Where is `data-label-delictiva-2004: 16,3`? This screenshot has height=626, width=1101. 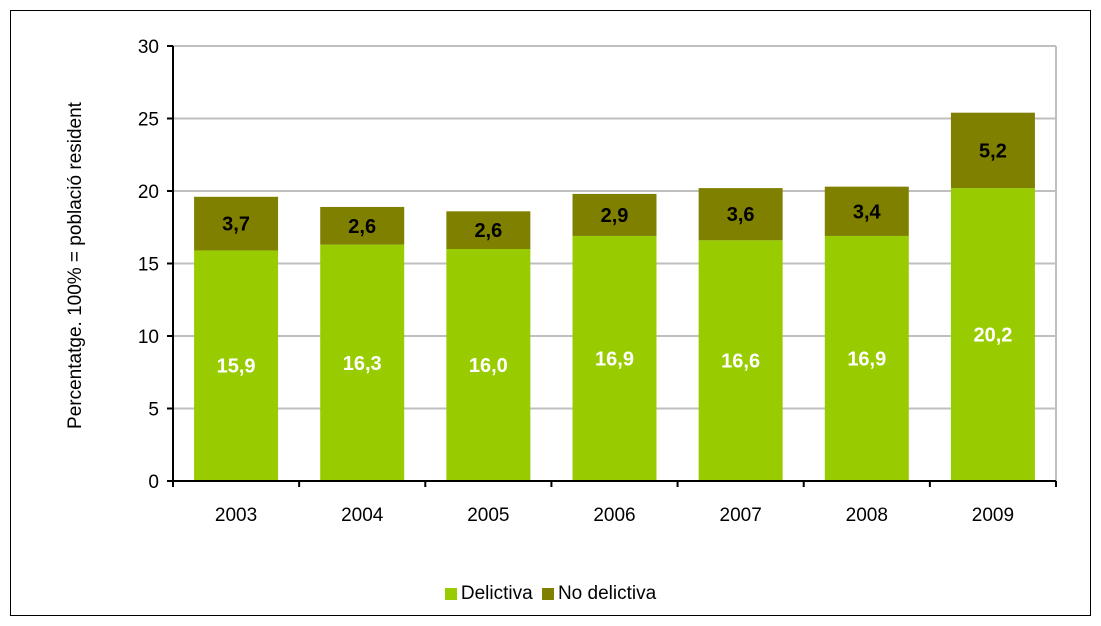 data-label-delictiva-2004: 16,3 is located at coordinates (362, 364).